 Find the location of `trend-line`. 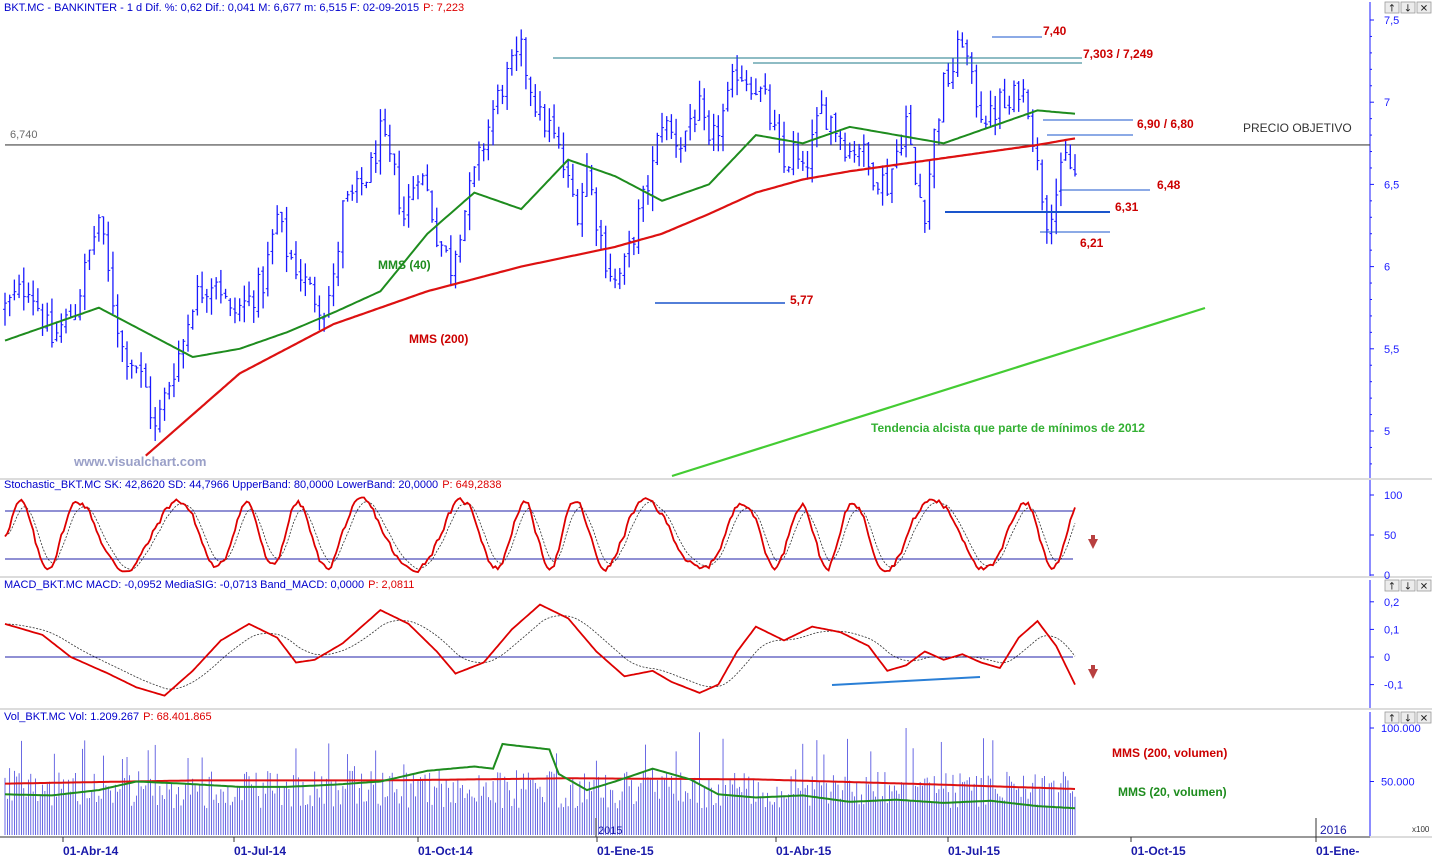

trend-line is located at coordinates (938, 392).